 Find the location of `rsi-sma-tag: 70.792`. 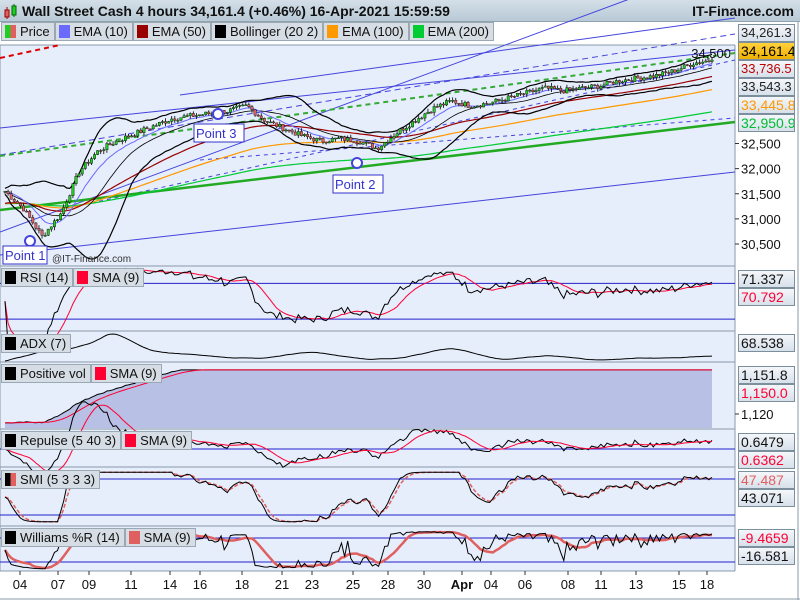

rsi-sma-tag: 70.792 is located at coordinates (766, 297).